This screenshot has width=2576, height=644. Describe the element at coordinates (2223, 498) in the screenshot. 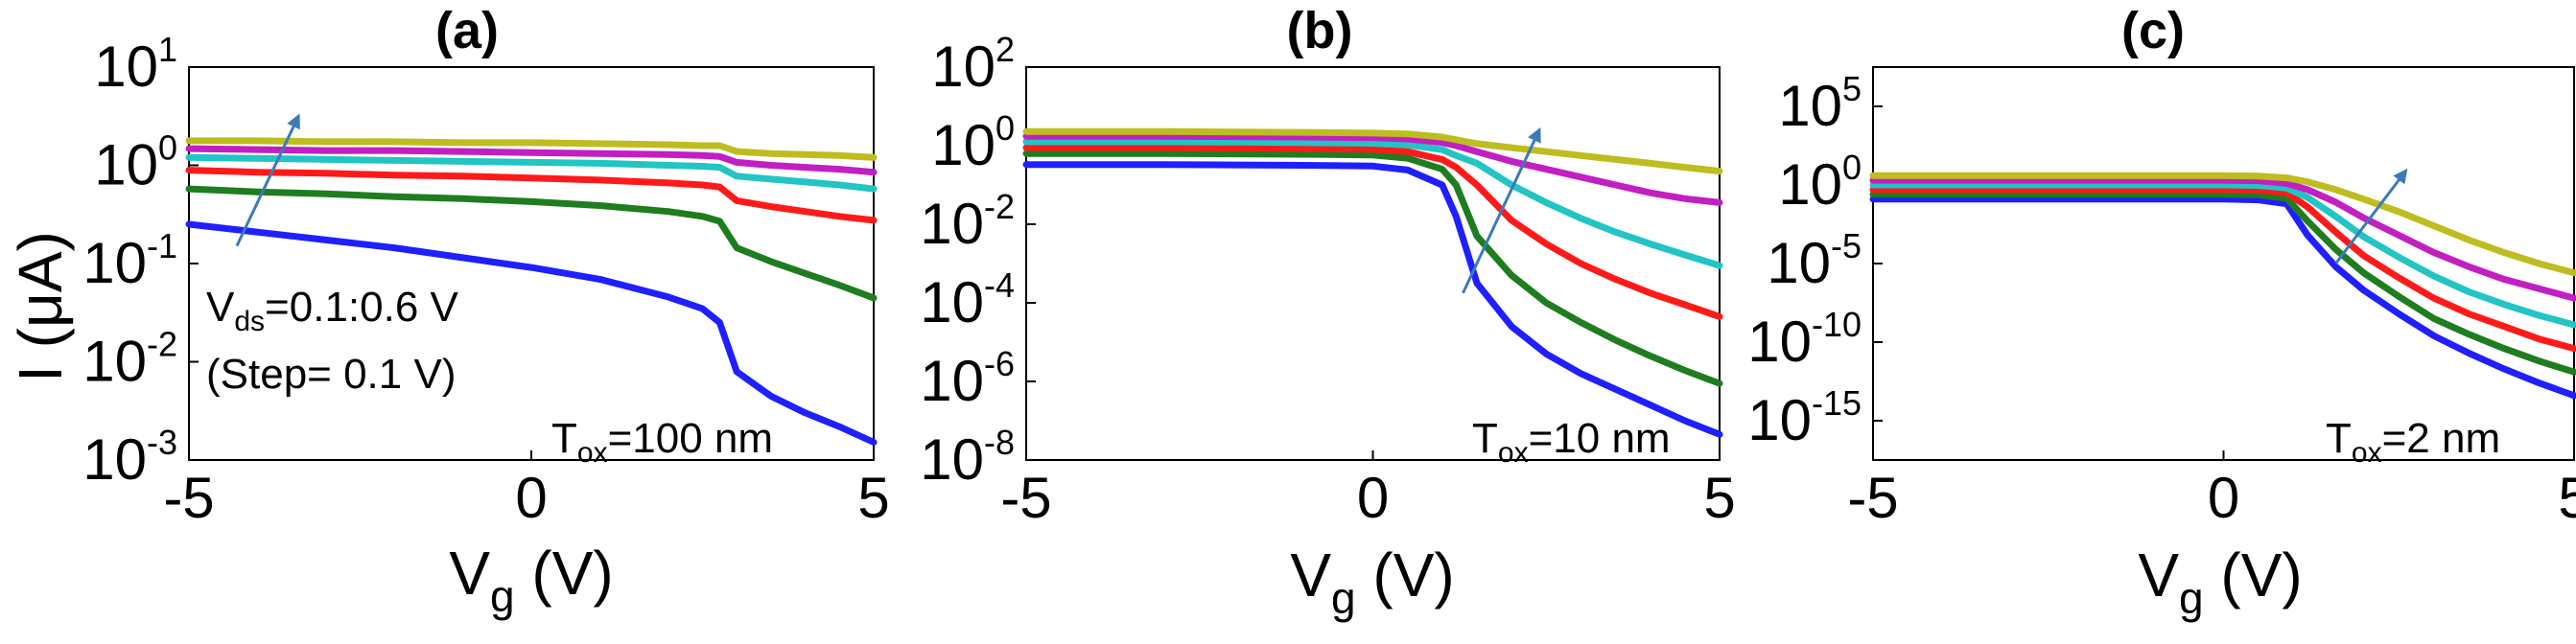

I see `panel-c-x-tick-label: 0` at that location.